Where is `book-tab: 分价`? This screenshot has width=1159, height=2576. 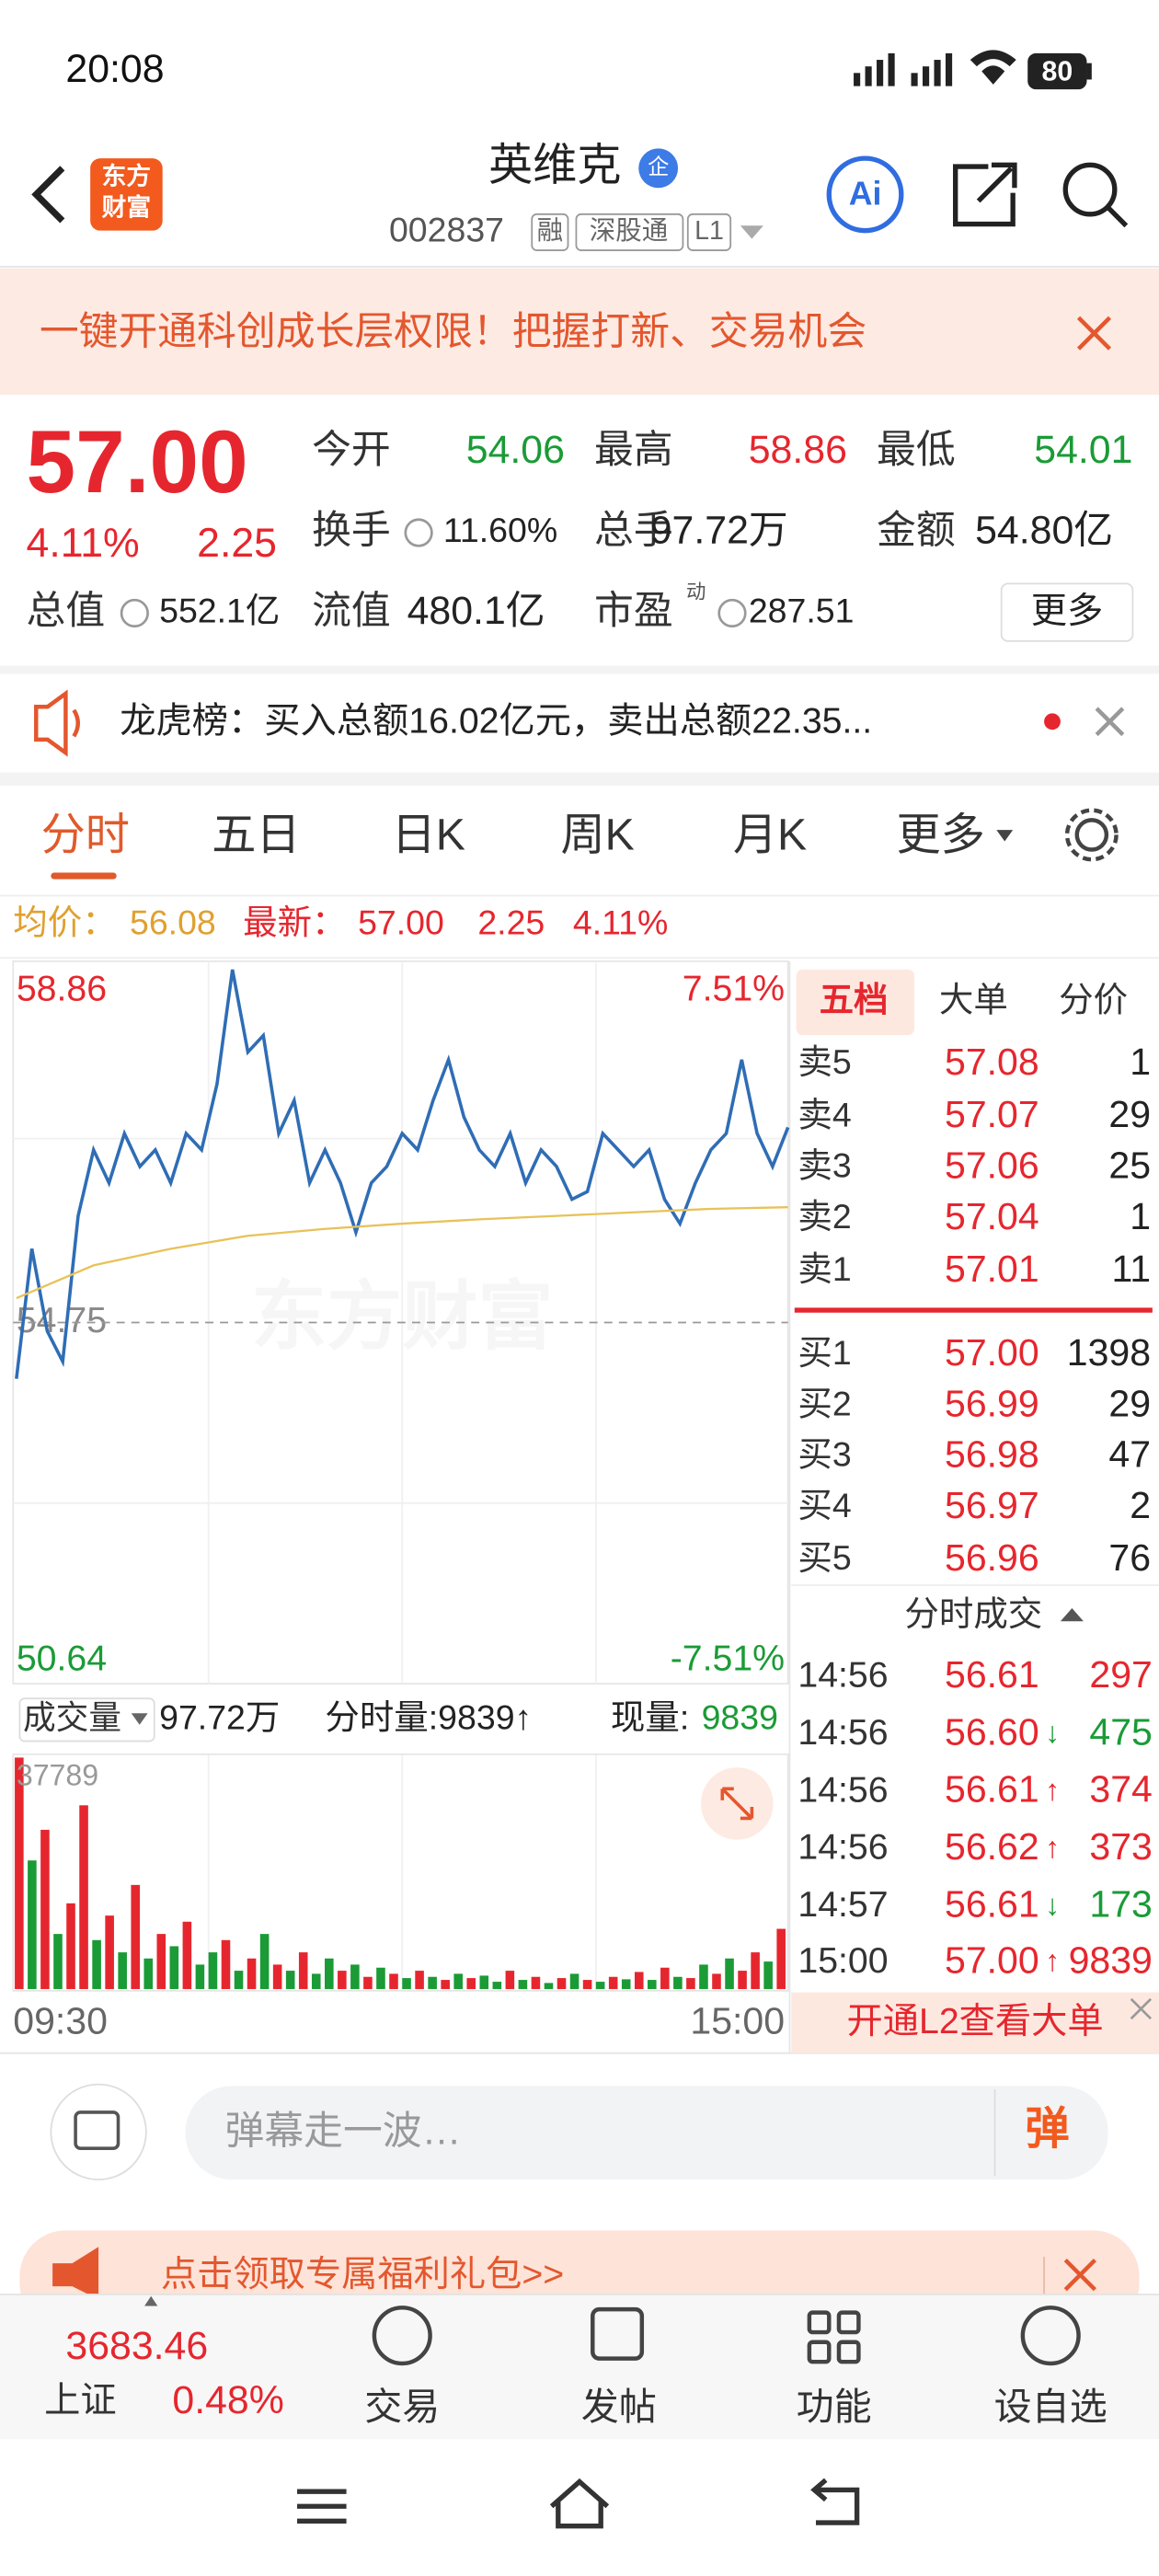
book-tab: 分价 is located at coordinates (1093, 999).